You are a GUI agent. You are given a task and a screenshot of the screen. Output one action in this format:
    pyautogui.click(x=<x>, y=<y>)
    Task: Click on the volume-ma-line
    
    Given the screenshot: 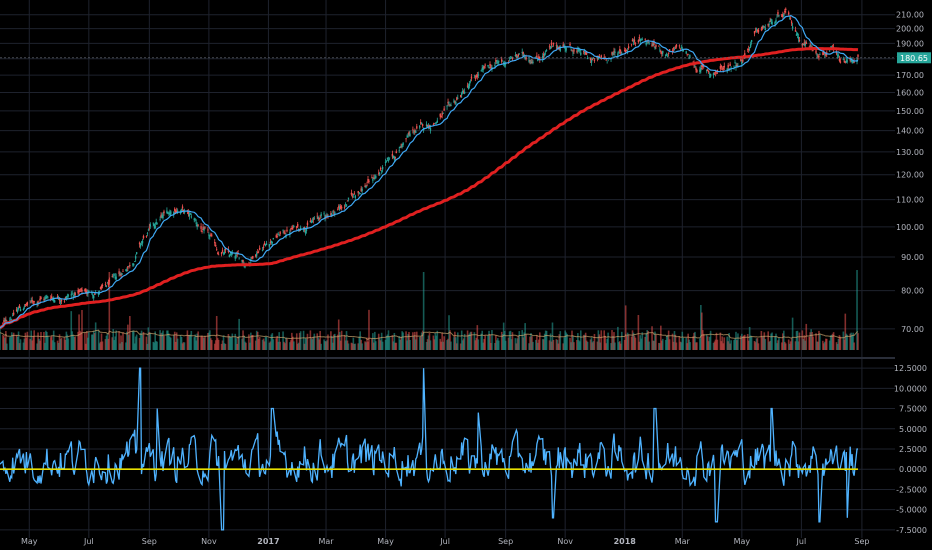 What is the action you would take?
    pyautogui.click(x=429, y=335)
    